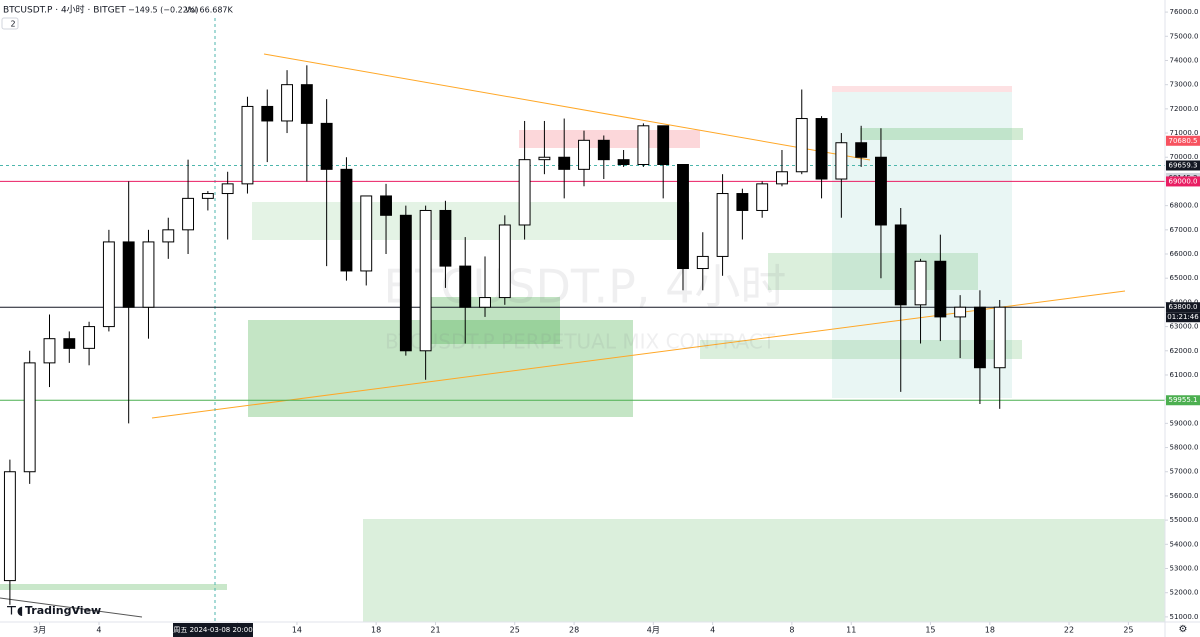 The height and width of the screenshot is (637, 1200). Describe the element at coordinates (1184, 230) in the screenshot. I see `y-tick-label: 67000.0` at that location.